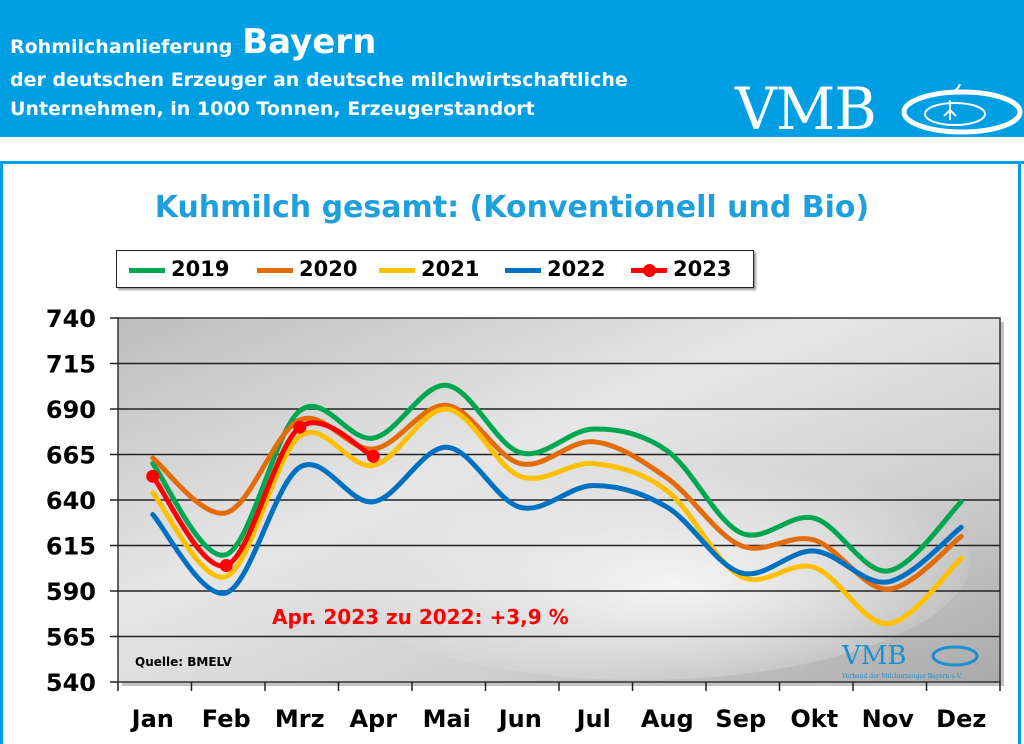 This screenshot has height=744, width=1024. I want to click on x-tick-label: Okt, so click(814, 719).